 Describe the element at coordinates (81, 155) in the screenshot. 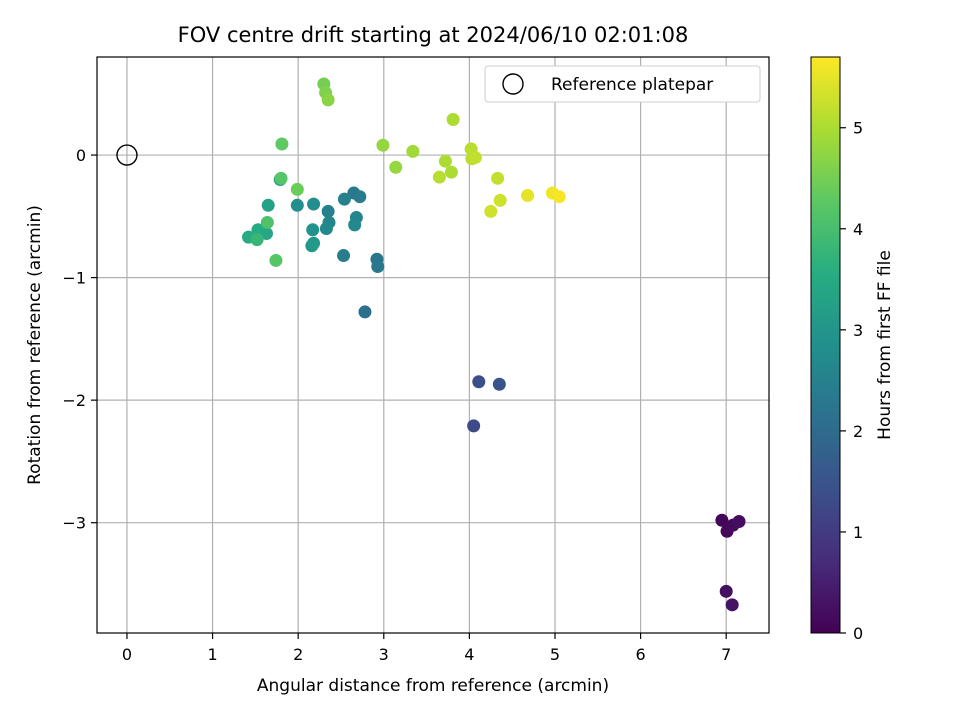

I see `y-tick-label: 0` at that location.